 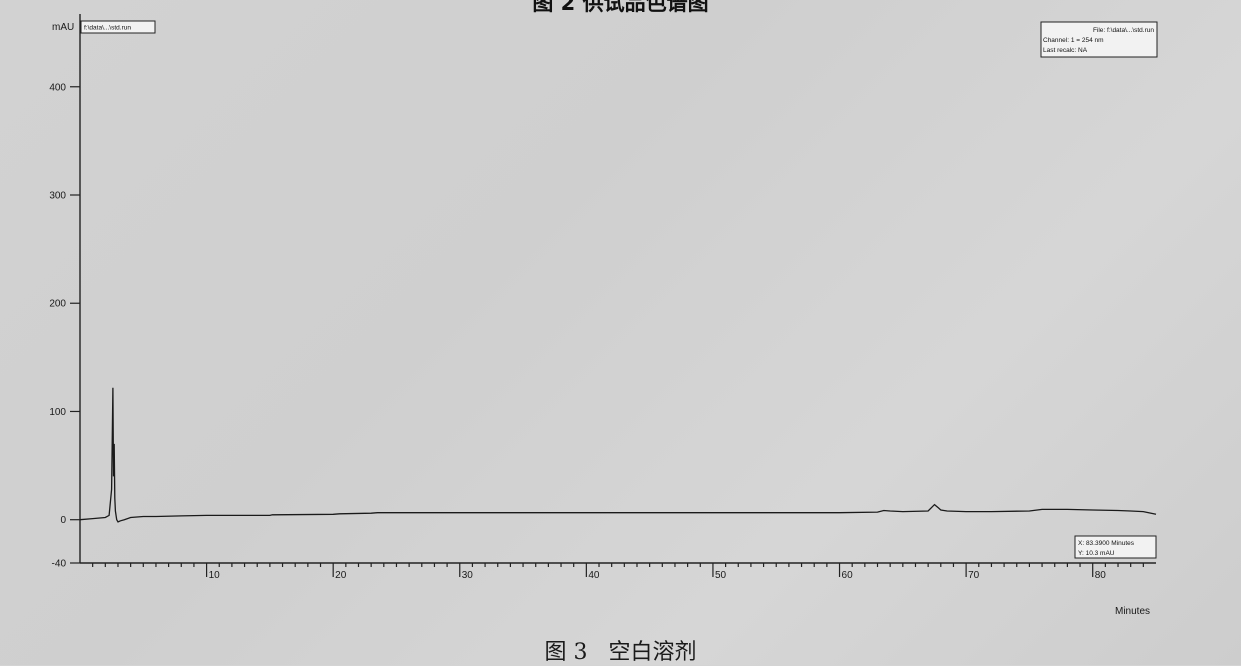 What do you see at coordinates (1065, 50) in the screenshot?
I see `info-recalc-text: Last recalc: NA` at bounding box center [1065, 50].